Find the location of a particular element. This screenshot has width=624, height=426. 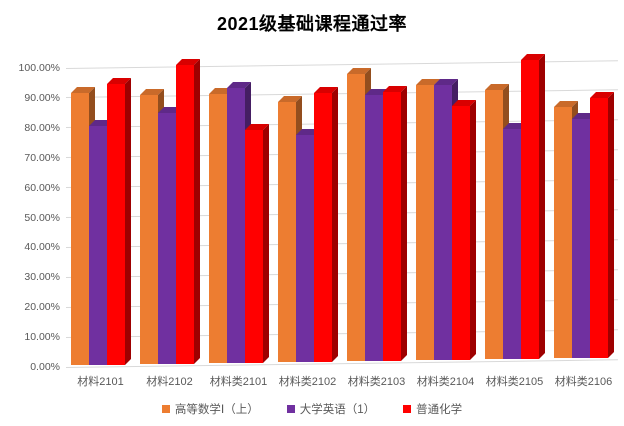

y-axis-tick-label: 80.00% is located at coordinates (42, 127).